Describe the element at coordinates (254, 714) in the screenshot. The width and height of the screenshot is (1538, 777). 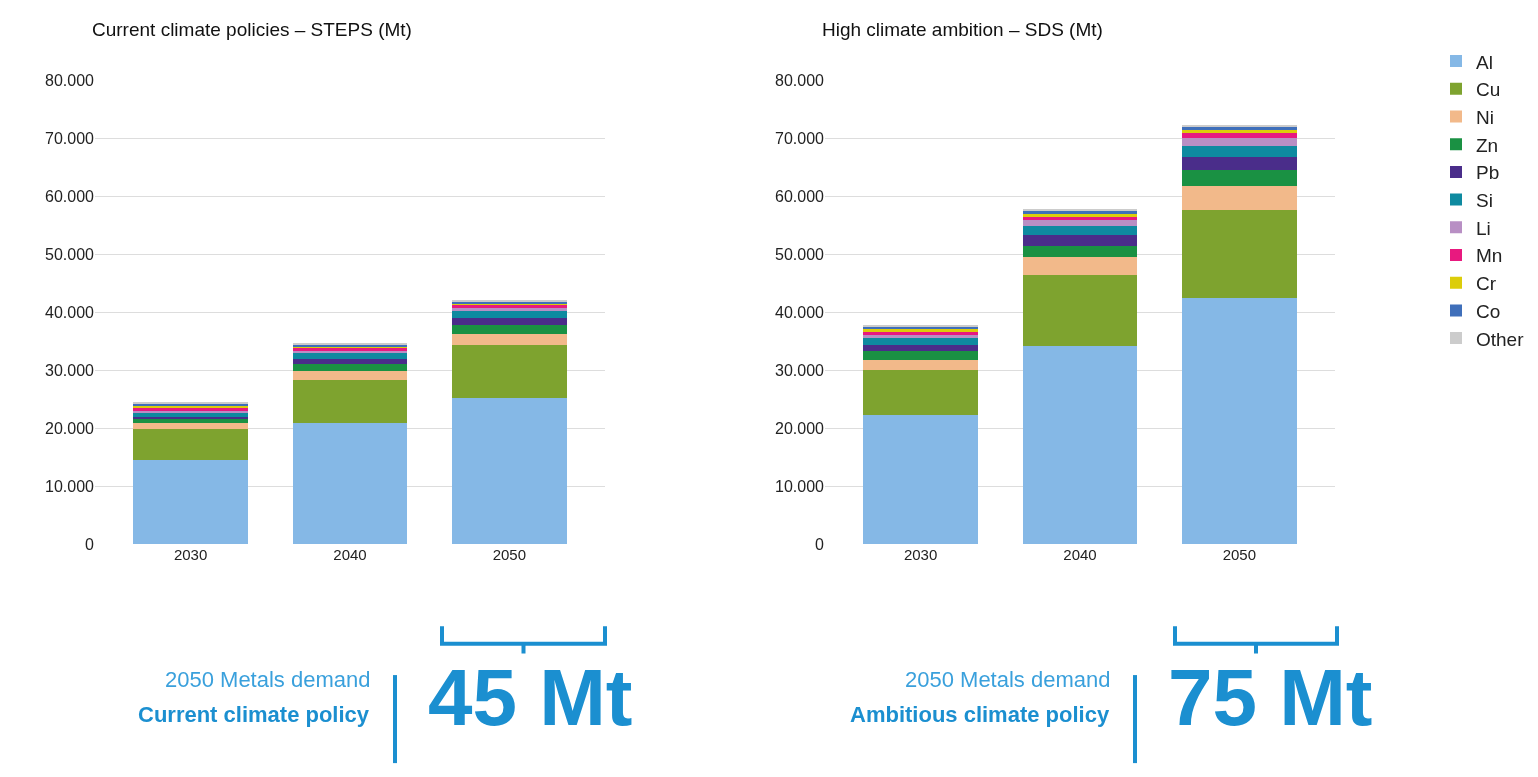
I see `text: Current climate policy` at that location.